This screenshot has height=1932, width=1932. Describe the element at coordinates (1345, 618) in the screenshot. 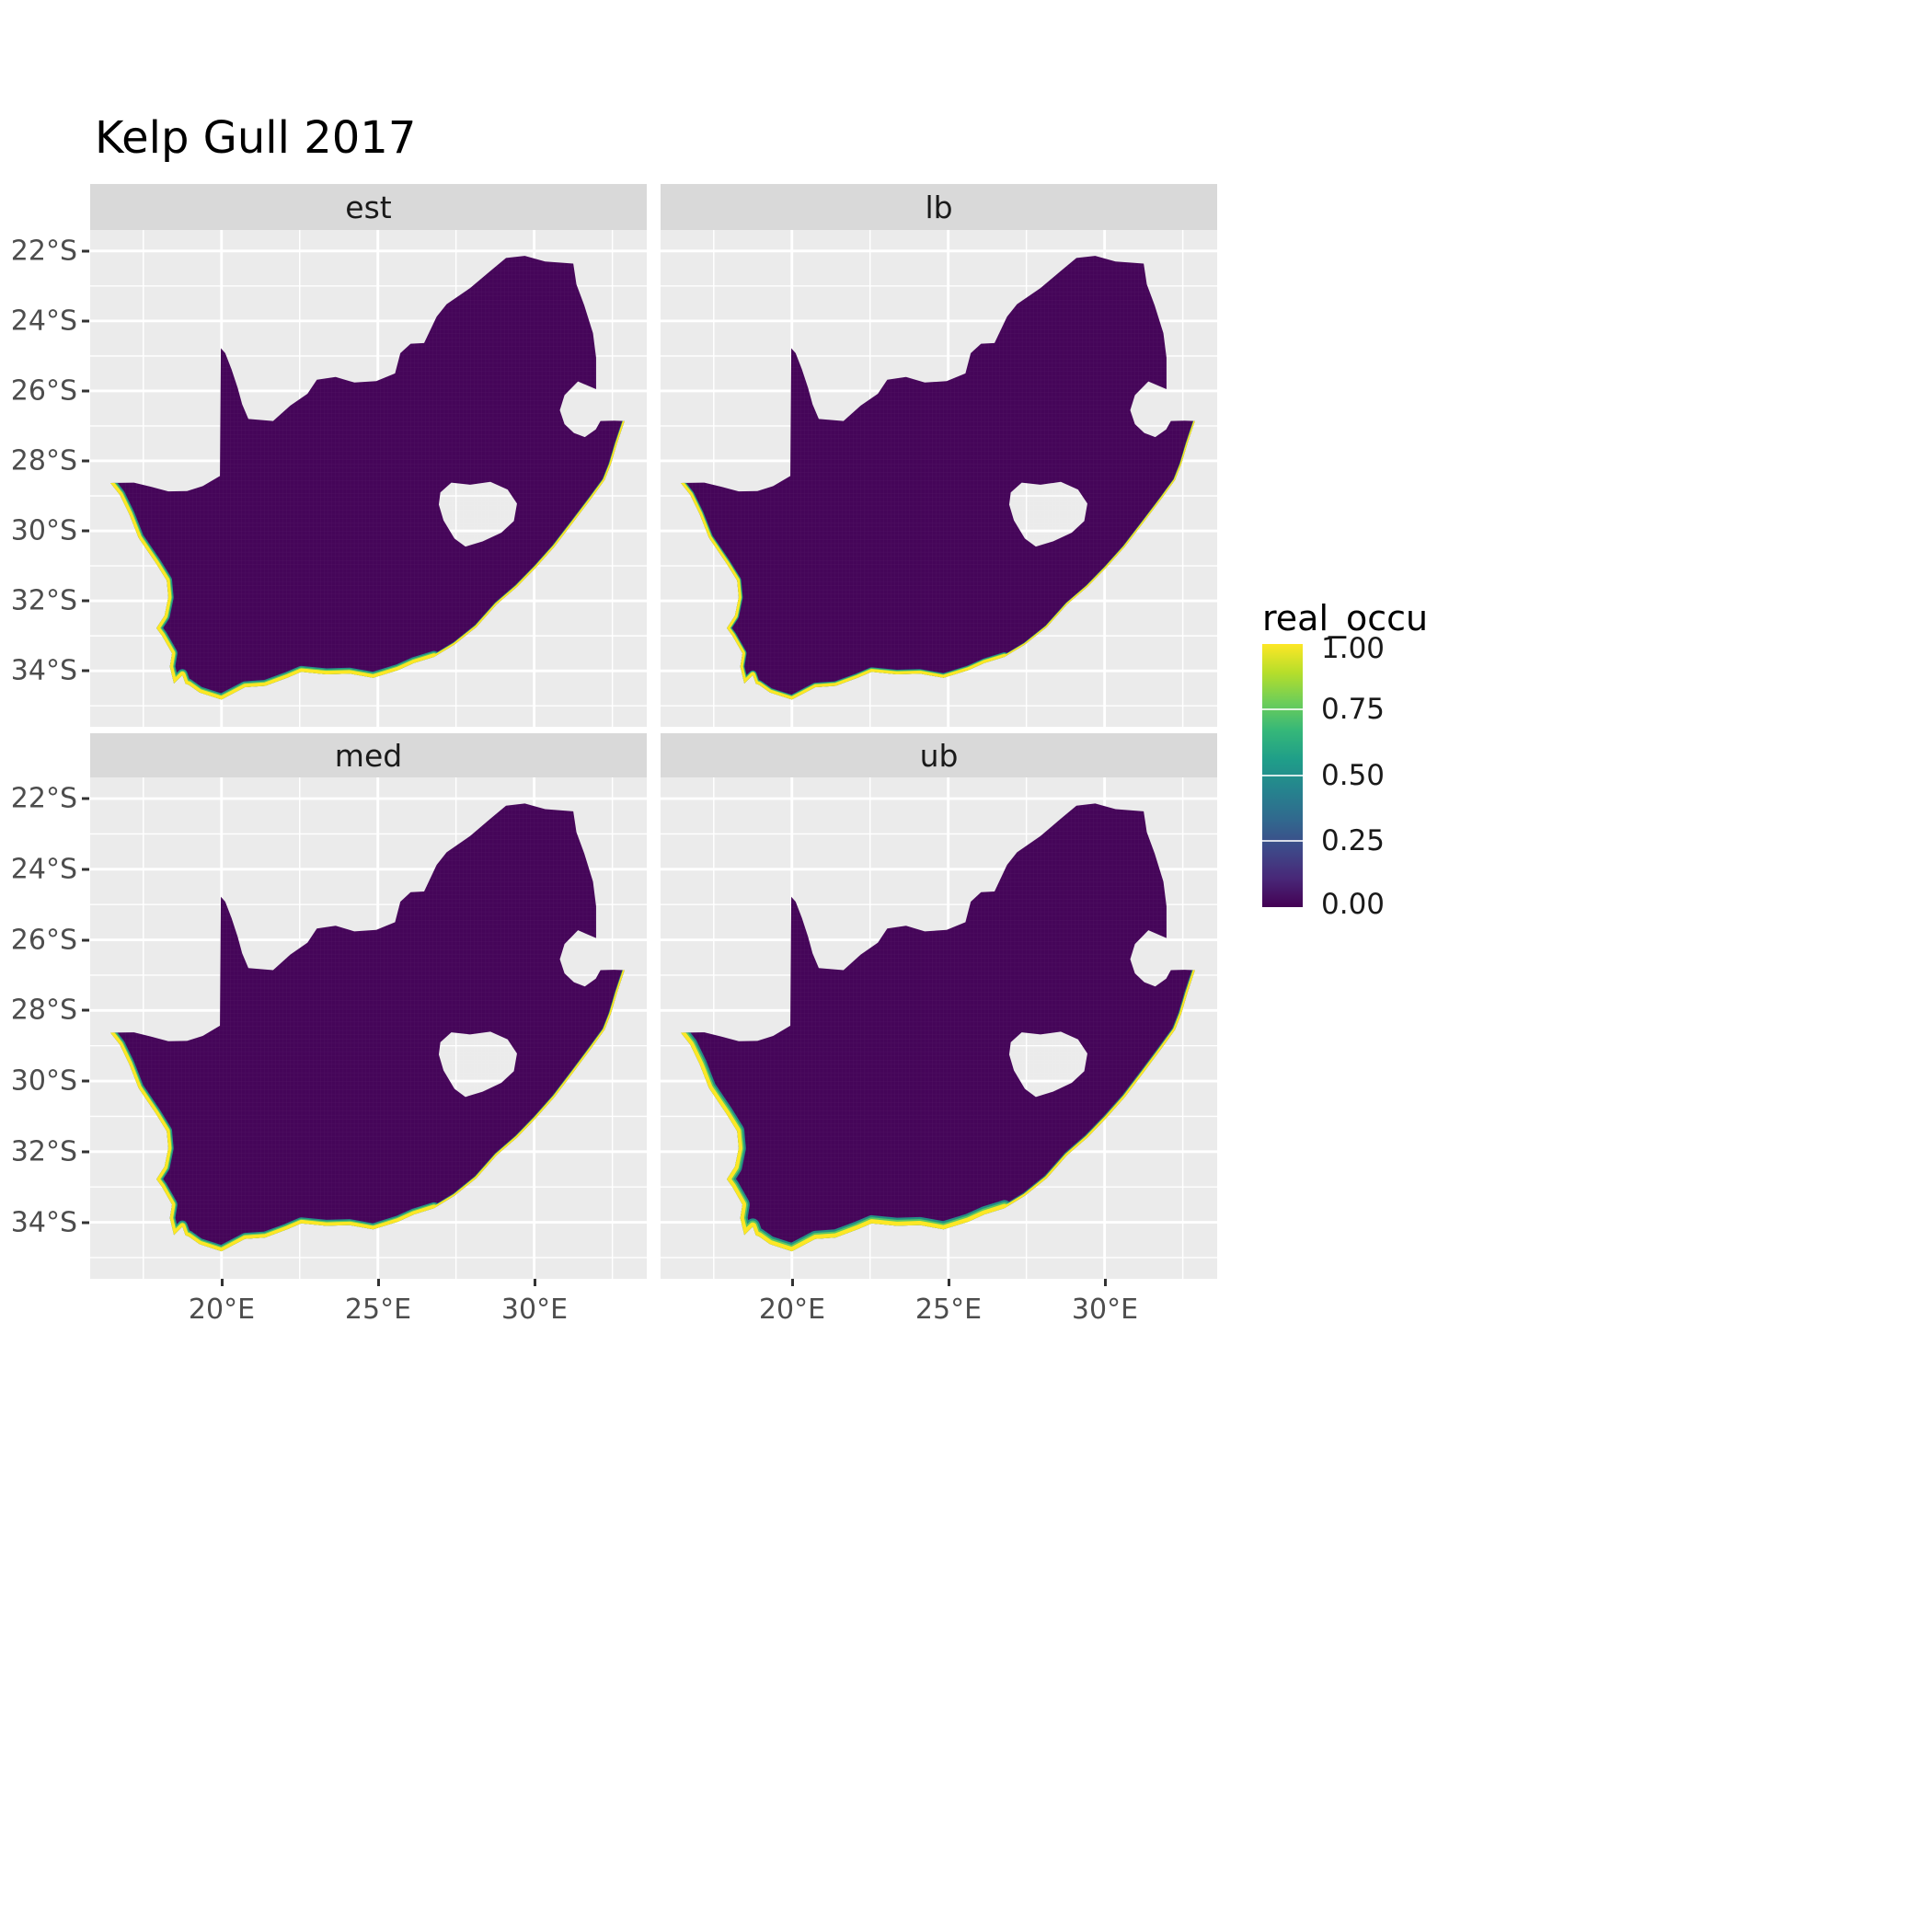

I see `legend-title: real_occu` at that location.